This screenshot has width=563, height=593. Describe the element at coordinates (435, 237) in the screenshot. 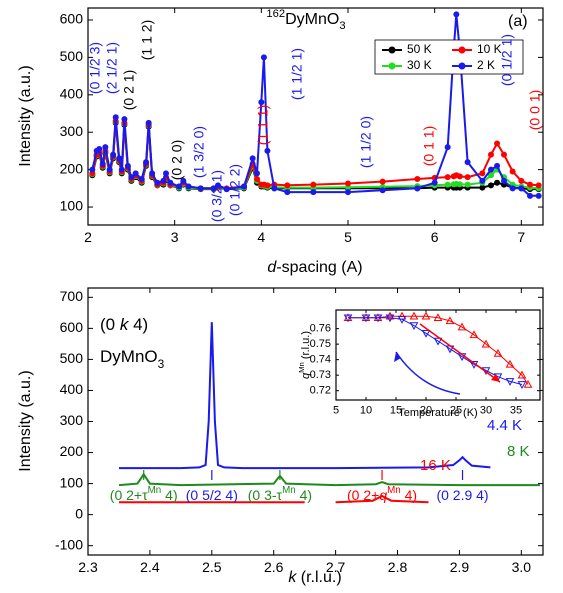

I see `x-tick-label: 6` at that location.